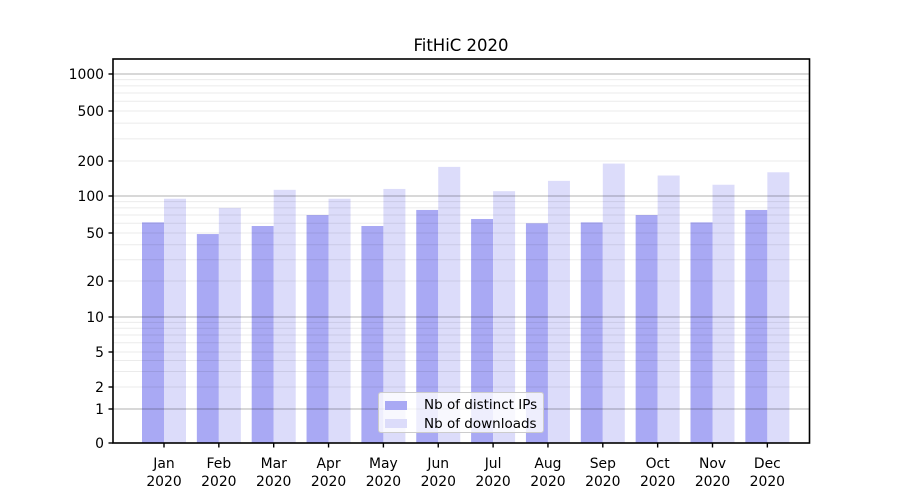  Describe the element at coordinates (153, 332) in the screenshot. I see `bar-distinct-ips-jan` at that location.